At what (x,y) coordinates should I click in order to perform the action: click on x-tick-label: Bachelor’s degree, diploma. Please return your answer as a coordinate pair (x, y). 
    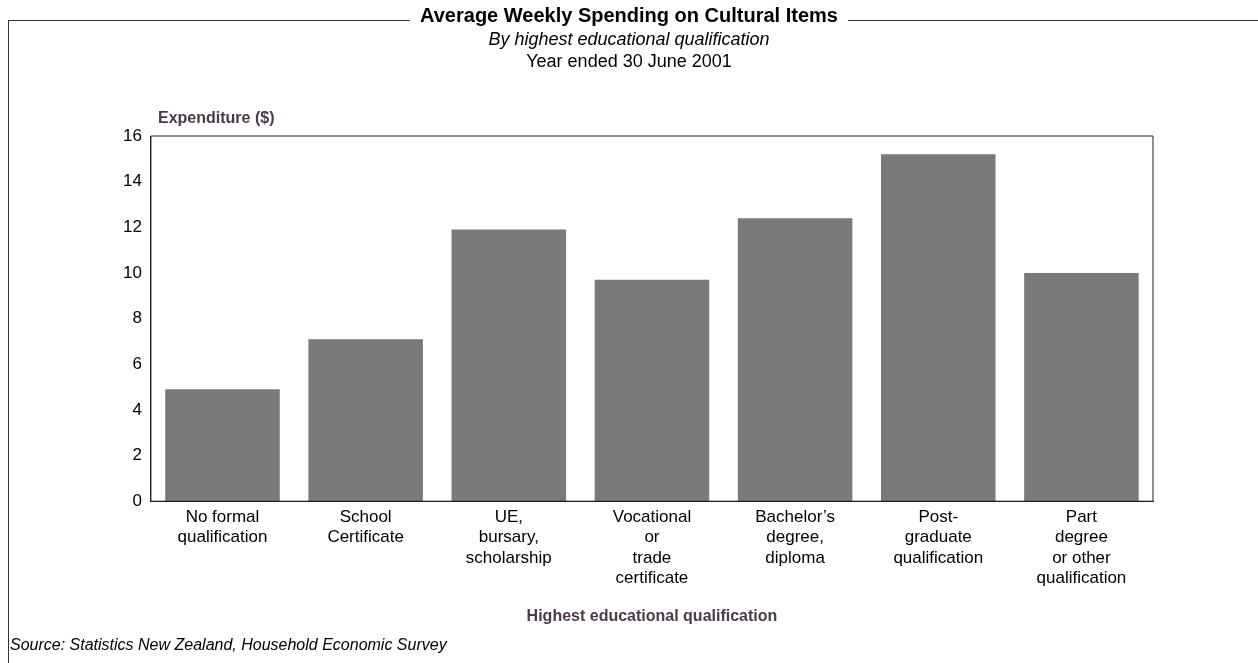
    Looking at the image, I should click on (795, 537).